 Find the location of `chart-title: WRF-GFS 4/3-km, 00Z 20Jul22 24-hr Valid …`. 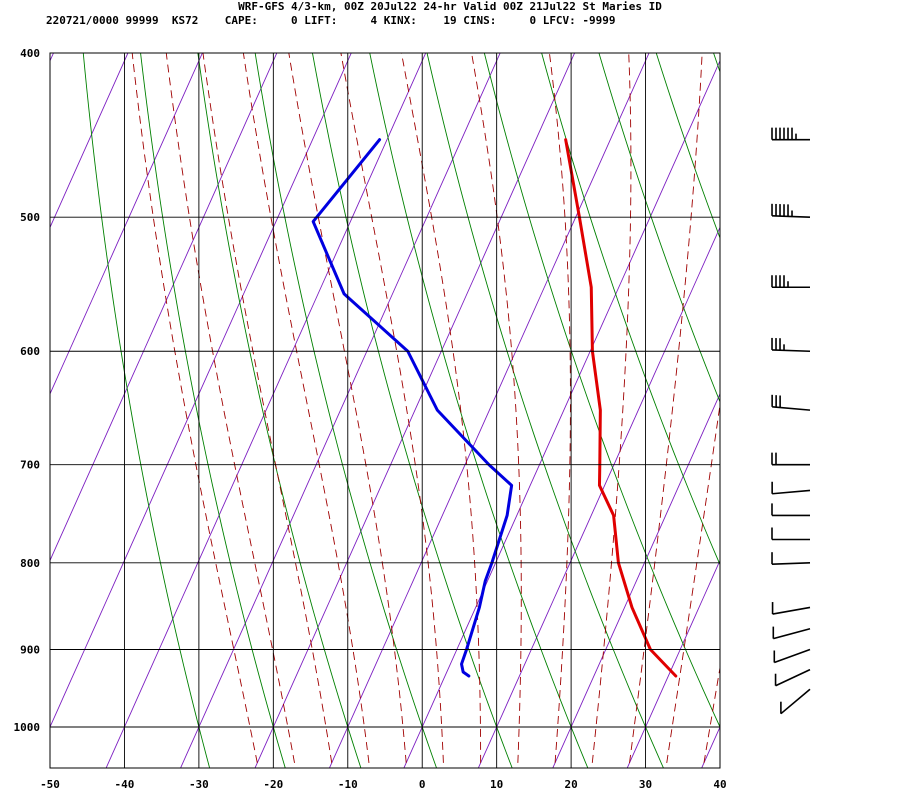

chart-title: WRF-GFS 4/3-km, 00Z 20Jul22 24-hr Valid … is located at coordinates (450, 6).